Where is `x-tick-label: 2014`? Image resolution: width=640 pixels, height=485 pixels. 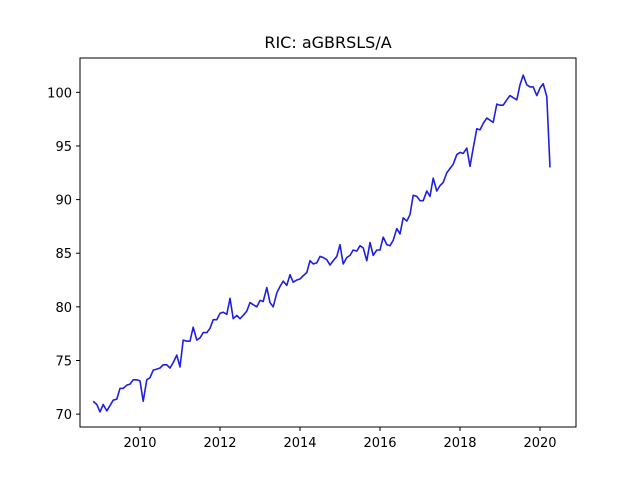 x-tick-label: 2014 is located at coordinates (299, 443).